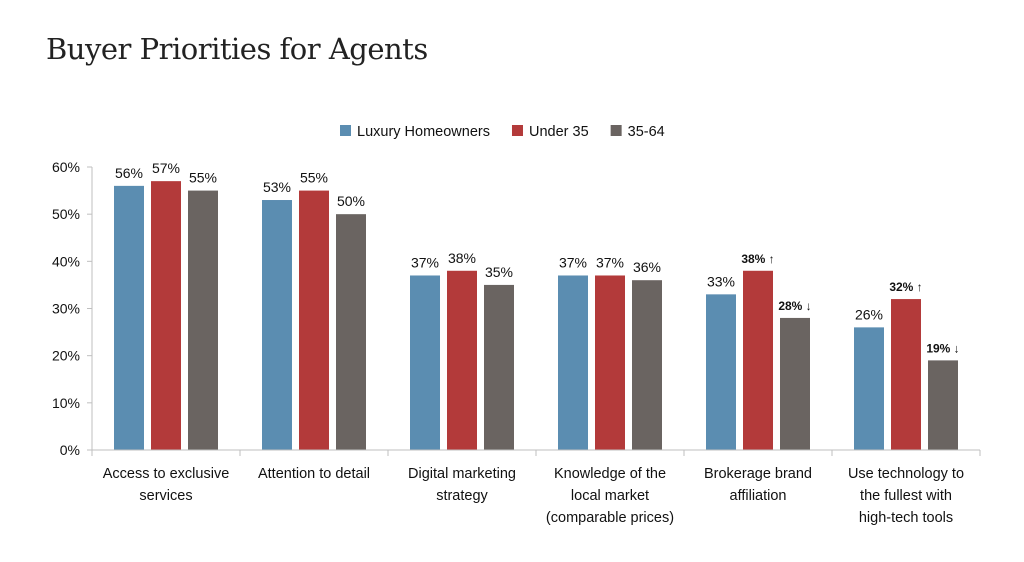 The width and height of the screenshot is (1024, 562). I want to click on legend-label: Luxury Homeowners, so click(423, 132).